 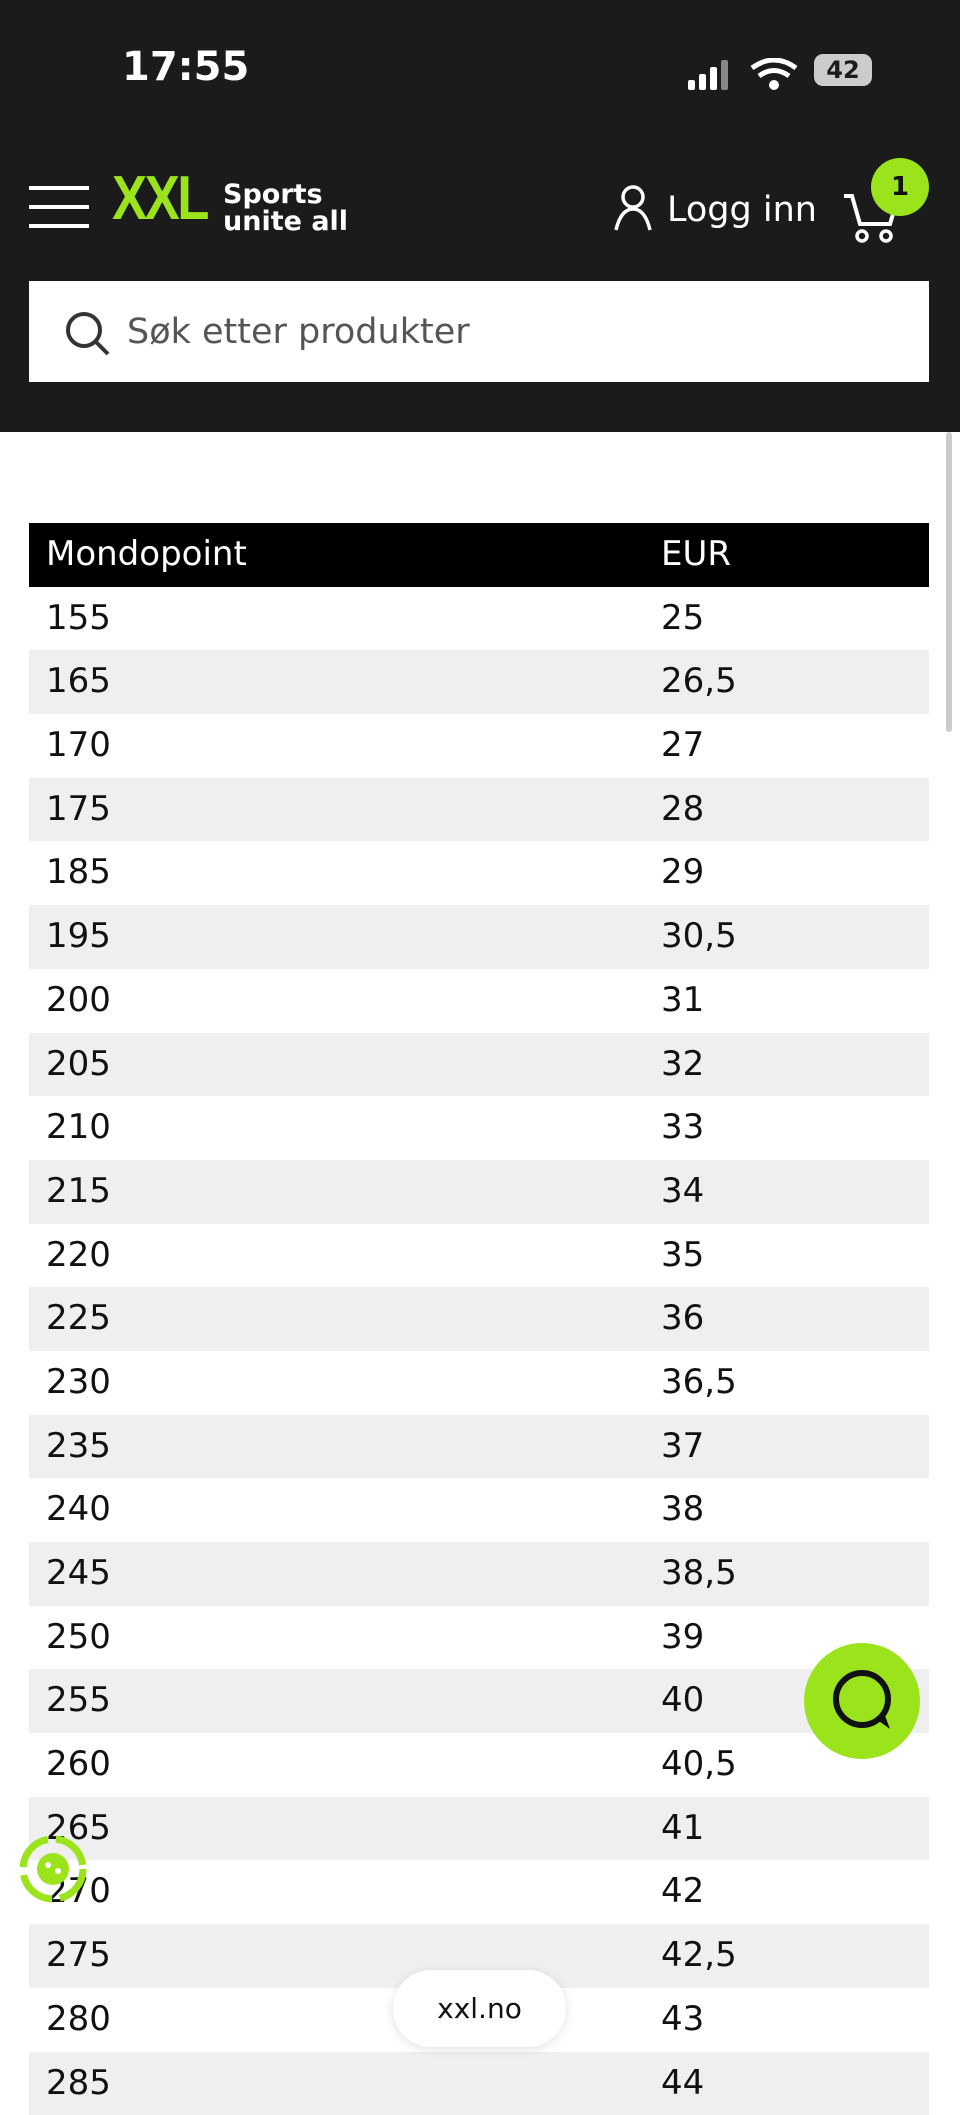 I want to click on table-row: 170 27, so click(x=479, y=746).